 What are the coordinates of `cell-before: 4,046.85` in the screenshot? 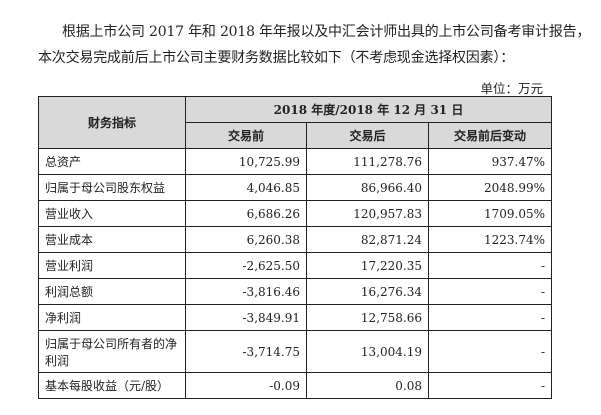 It's located at (246, 187).